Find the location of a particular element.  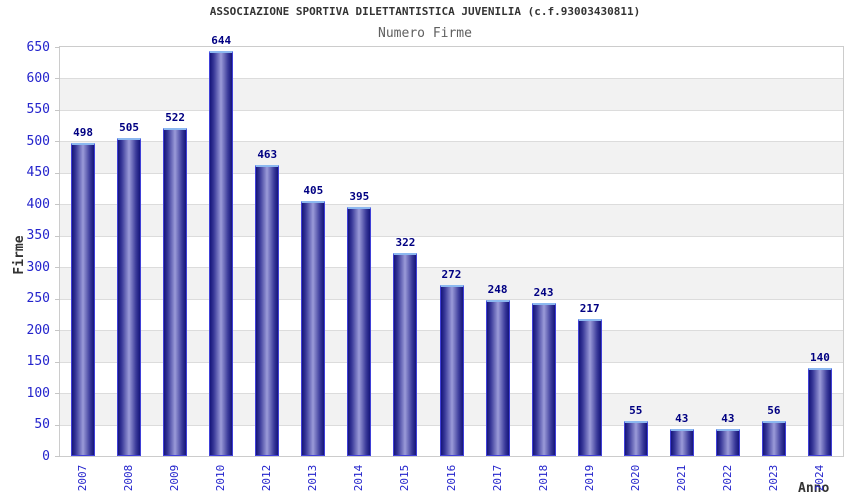

bar-2009 is located at coordinates (175, 292).